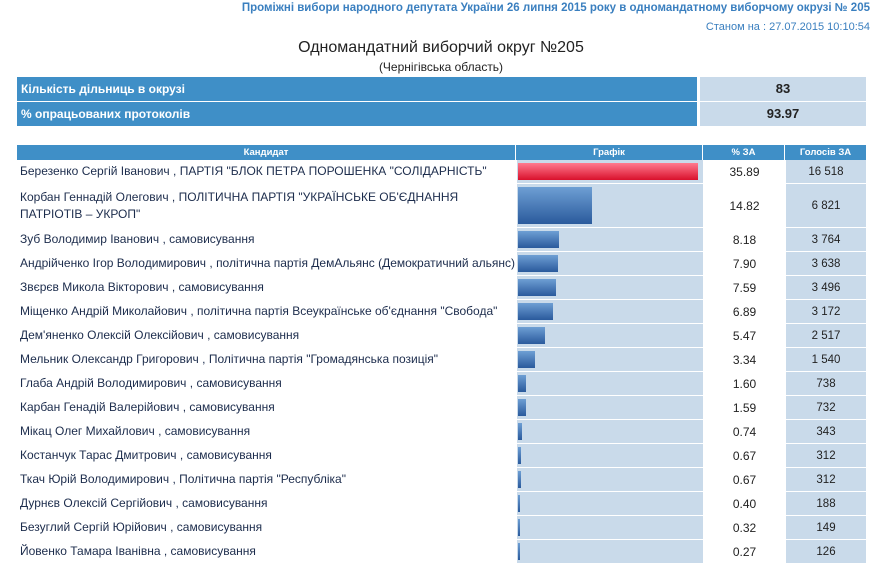 The width and height of the screenshot is (882, 570). I want to click on percent-cell: 7.59, so click(744, 287).